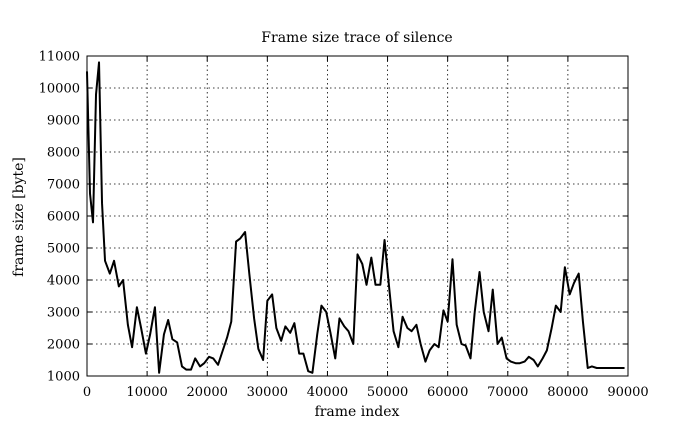 The image size is (695, 429). What do you see at coordinates (267, 392) in the screenshot?
I see `x-tick-label: 30000` at bounding box center [267, 392].